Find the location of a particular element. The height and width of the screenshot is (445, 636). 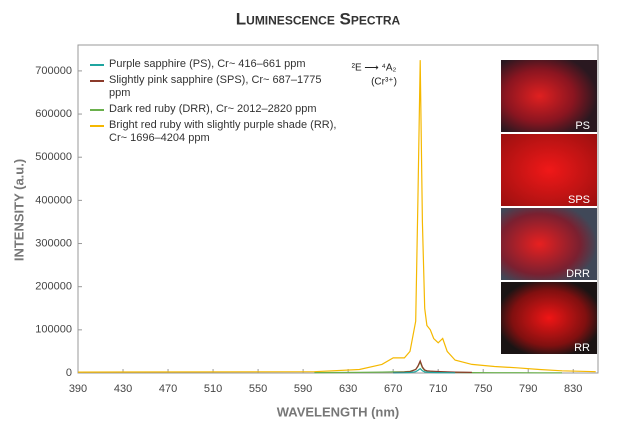

y-tick-label: 500000 is located at coordinates (53, 157).